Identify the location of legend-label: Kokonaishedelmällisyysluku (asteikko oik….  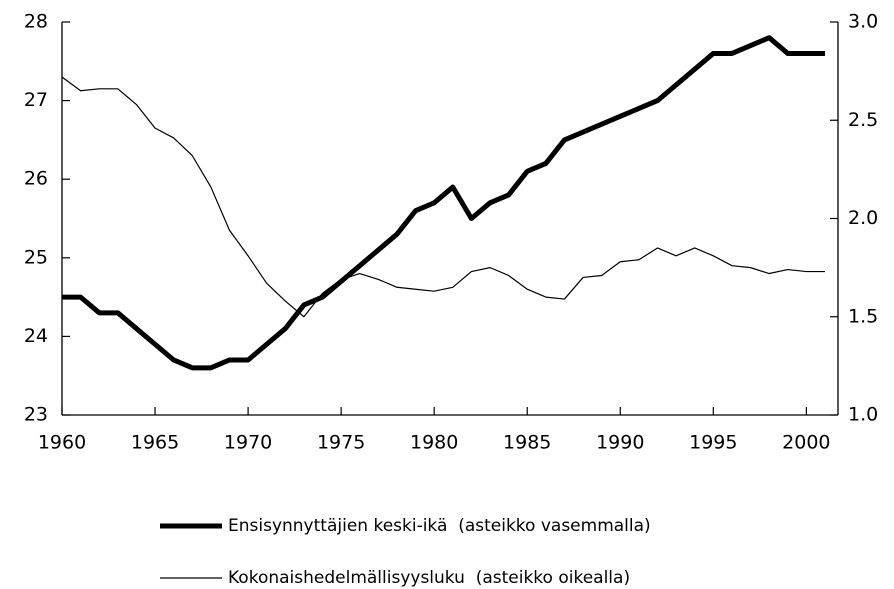
(429, 578).